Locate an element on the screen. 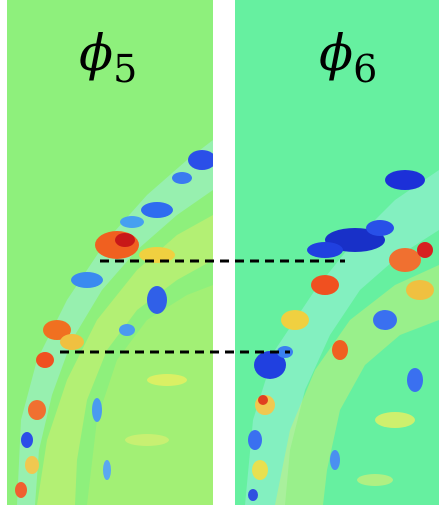 This screenshot has width=439, height=508. phi-subscript: 5 is located at coordinates (125, 69).